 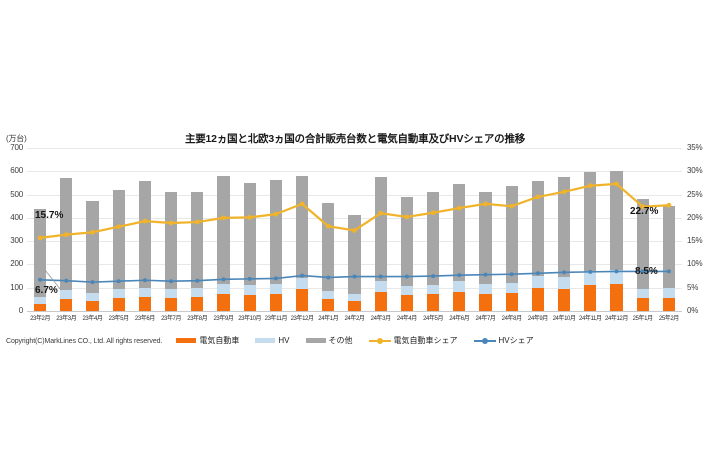 What do you see at coordinates (16, 241) in the screenshot?
I see `y-axis-tick-left: 300` at bounding box center [16, 241].